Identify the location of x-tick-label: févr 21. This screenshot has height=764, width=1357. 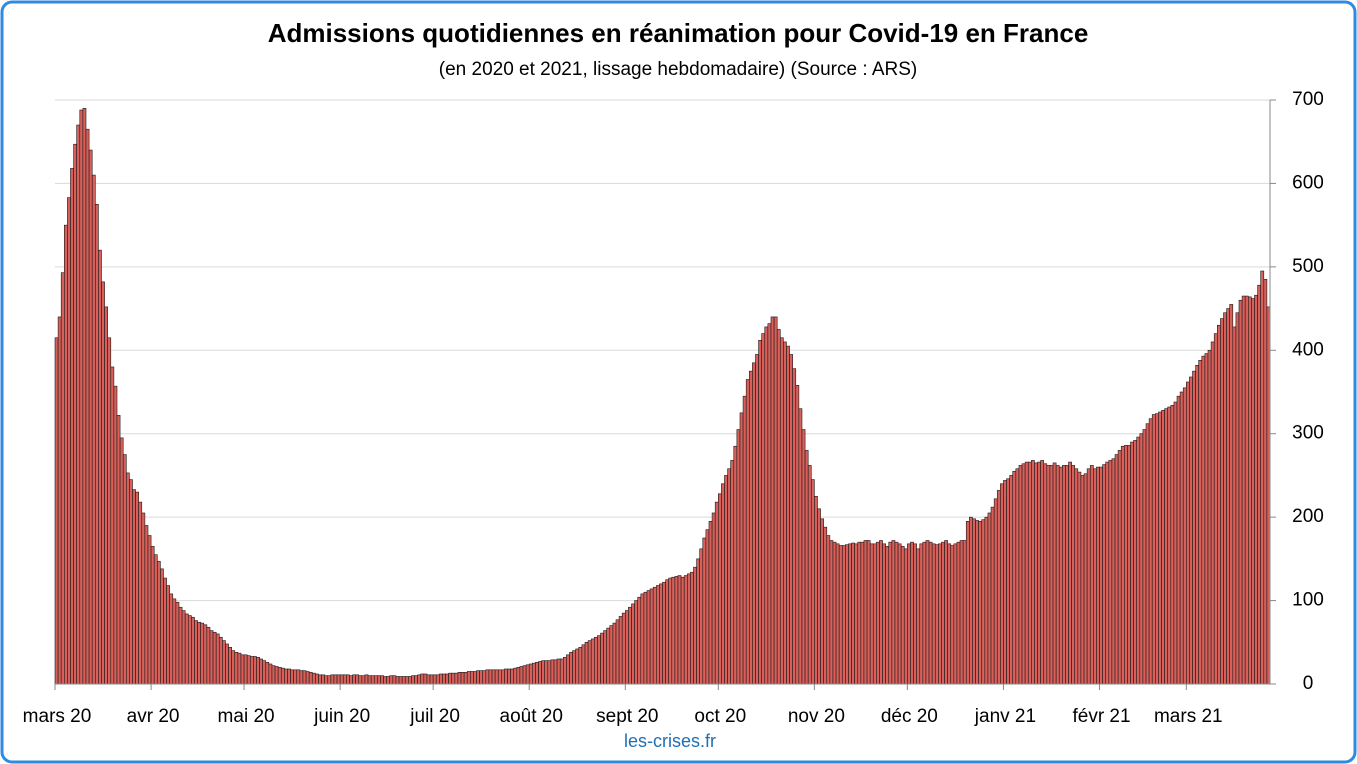
(1101, 716).